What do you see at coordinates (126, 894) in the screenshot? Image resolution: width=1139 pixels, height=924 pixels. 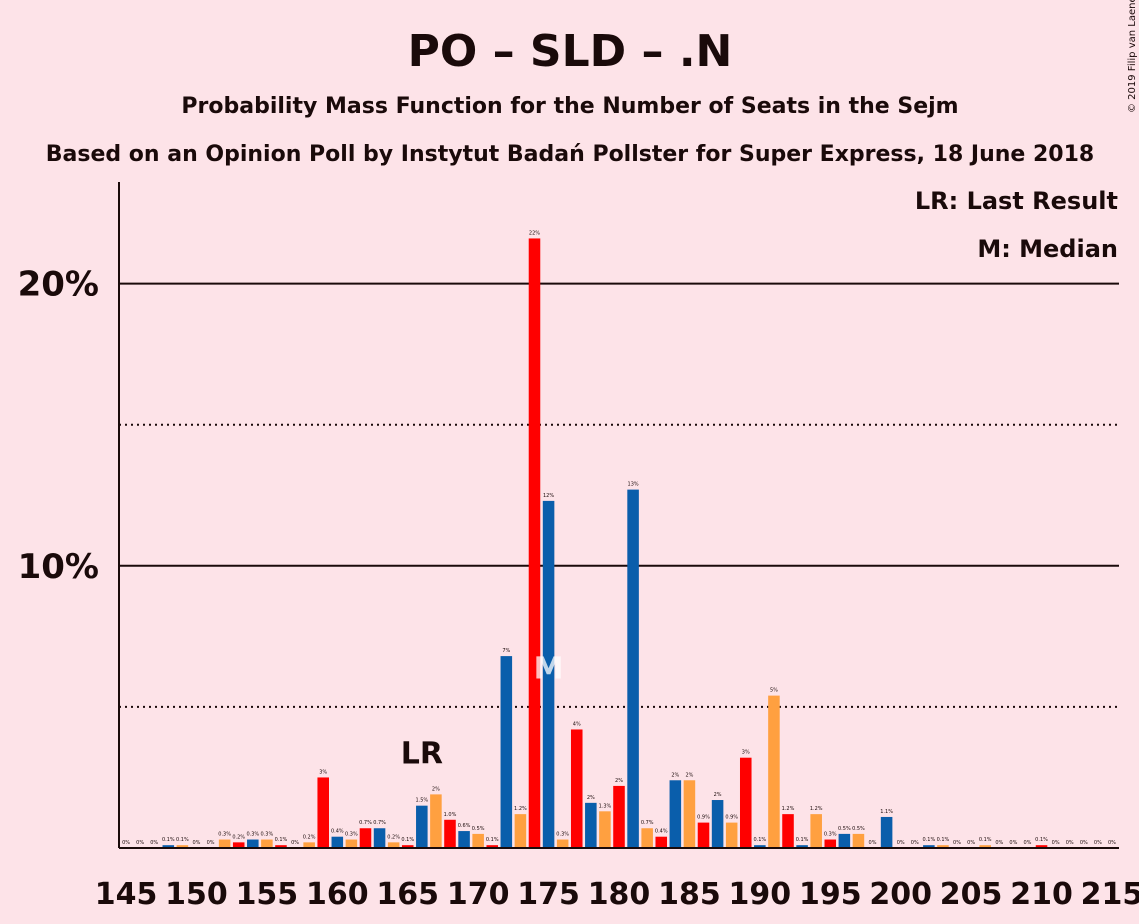 I see `x-tick-label: 145` at bounding box center [126, 894].